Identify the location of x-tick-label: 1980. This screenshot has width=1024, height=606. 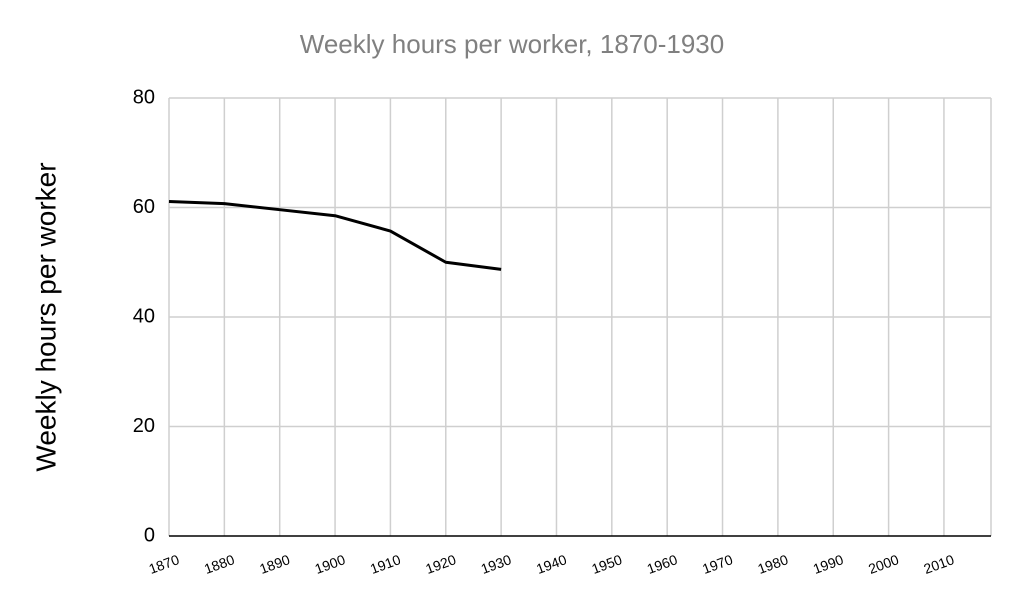
(772, 564).